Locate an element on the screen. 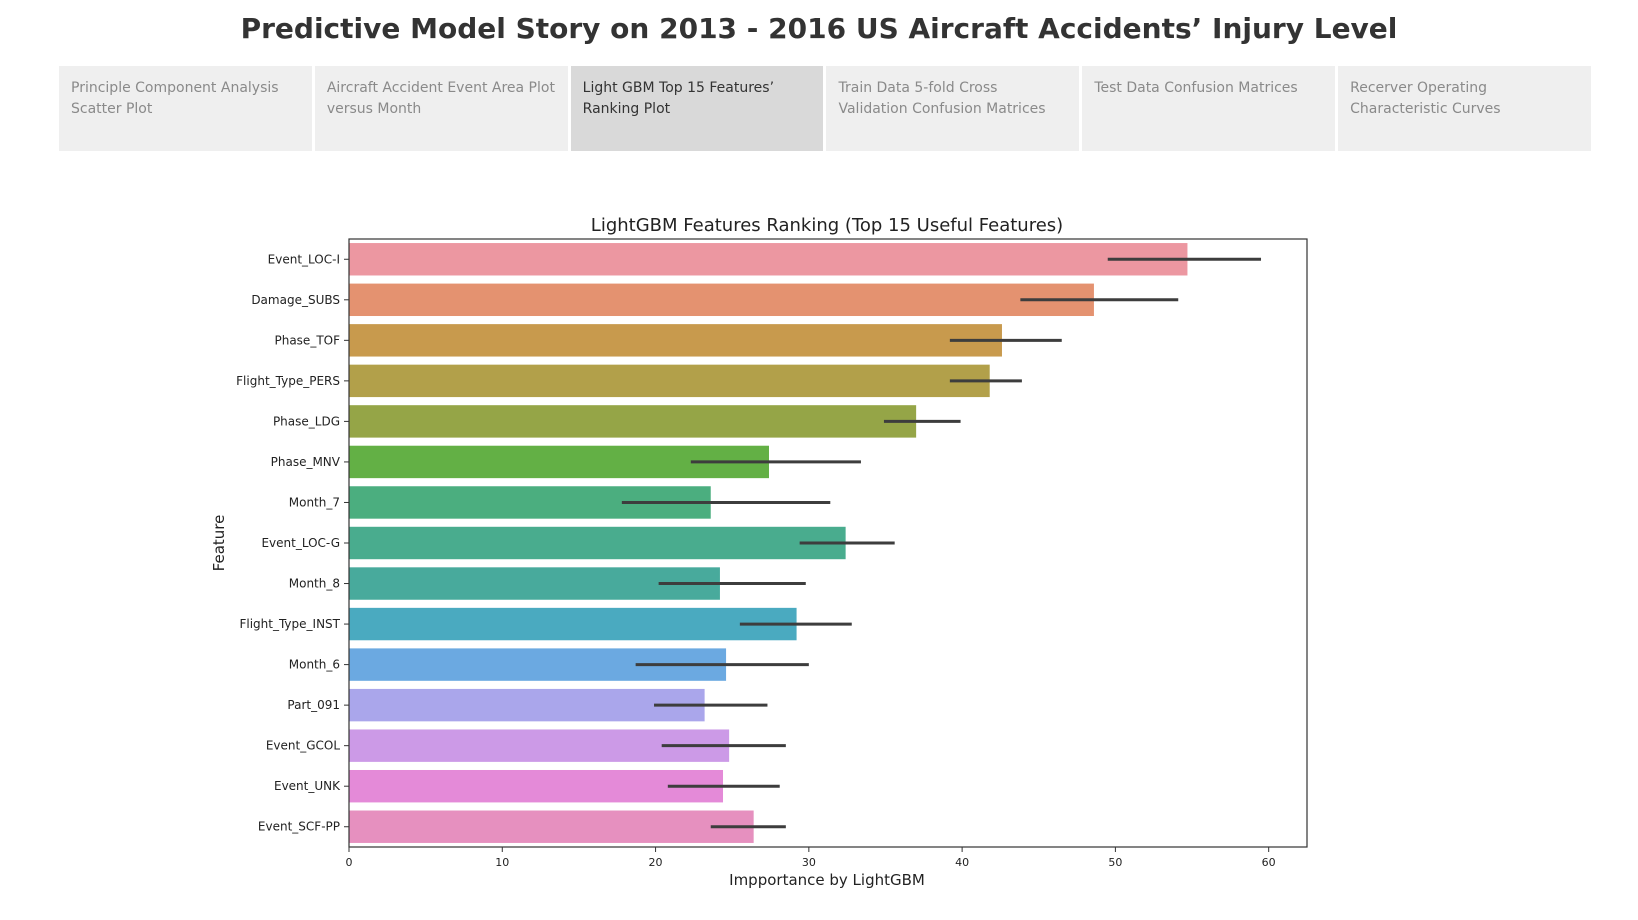  y-tick-label: Month_6 is located at coordinates (314, 665).